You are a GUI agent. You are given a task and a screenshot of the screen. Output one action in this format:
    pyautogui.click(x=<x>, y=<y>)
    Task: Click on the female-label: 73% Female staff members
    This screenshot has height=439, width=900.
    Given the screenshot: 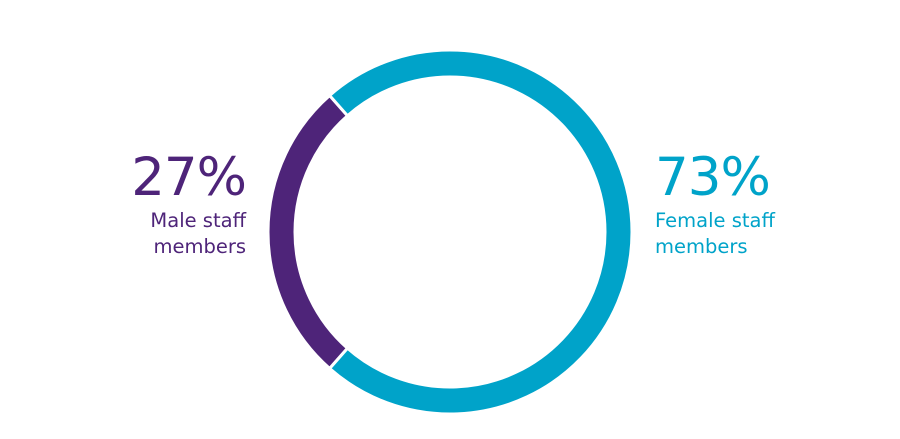 What is the action you would take?
    pyautogui.click(x=715, y=205)
    